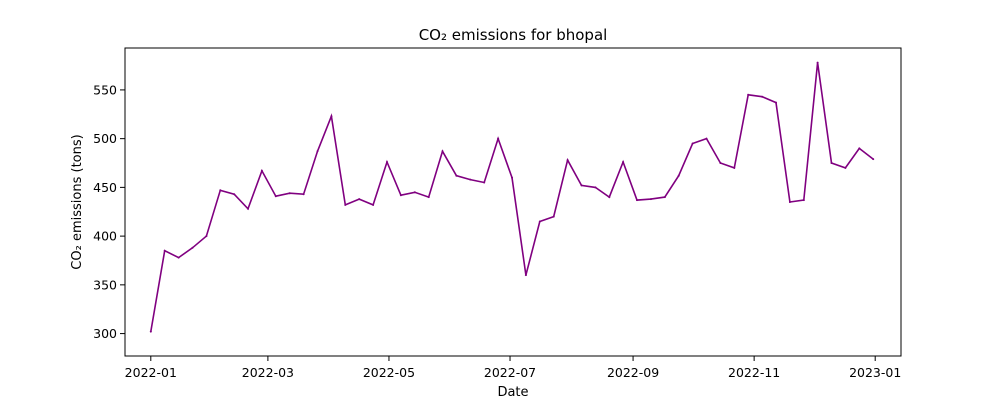 Image resolution: width=1000 pixels, height=400 pixels. I want to click on y-tick-label: 500, so click(105, 138).